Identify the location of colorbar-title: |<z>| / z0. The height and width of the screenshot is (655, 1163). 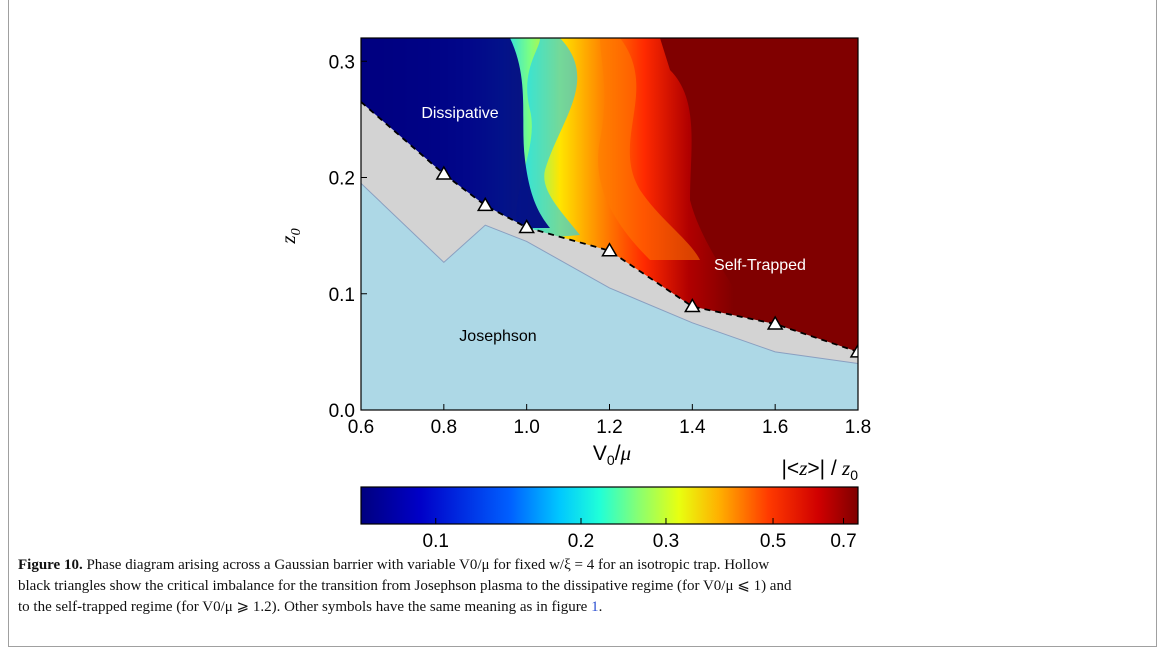
(819, 469).